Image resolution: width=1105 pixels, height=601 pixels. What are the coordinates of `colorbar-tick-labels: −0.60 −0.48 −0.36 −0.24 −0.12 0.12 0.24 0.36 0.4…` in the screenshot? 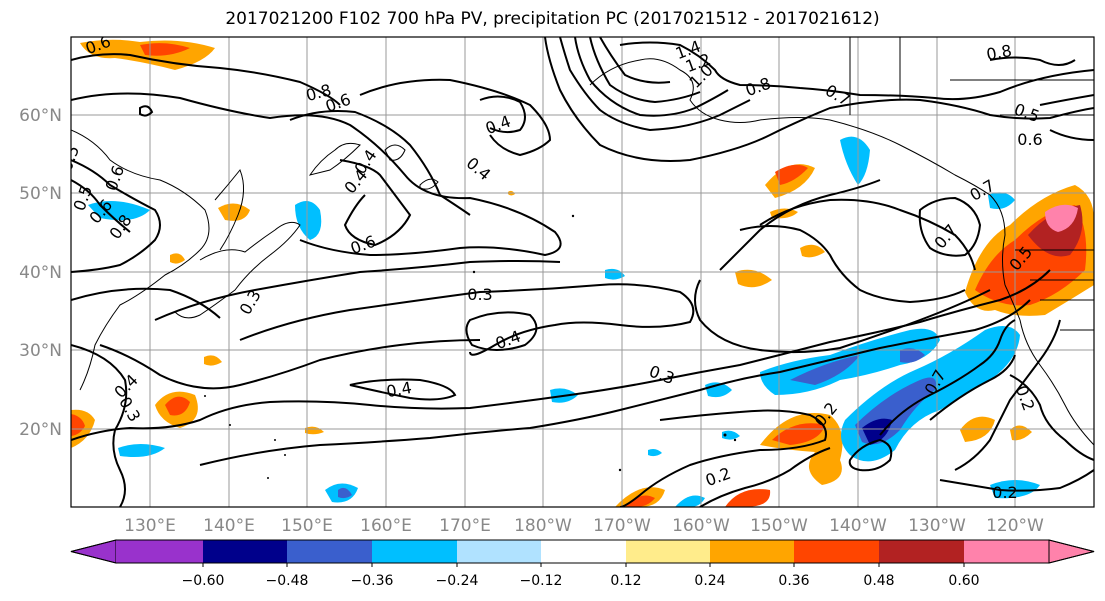 It's located at (581, 576).